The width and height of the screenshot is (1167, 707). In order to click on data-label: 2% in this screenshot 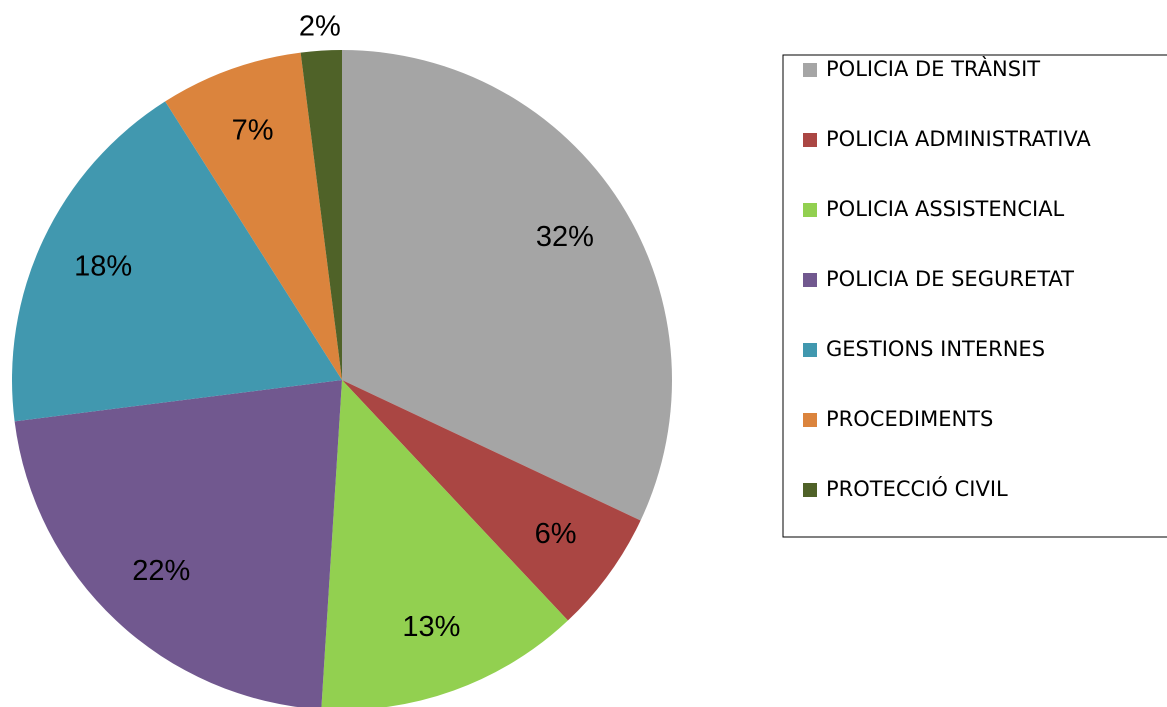, I will do `click(320, 26)`.